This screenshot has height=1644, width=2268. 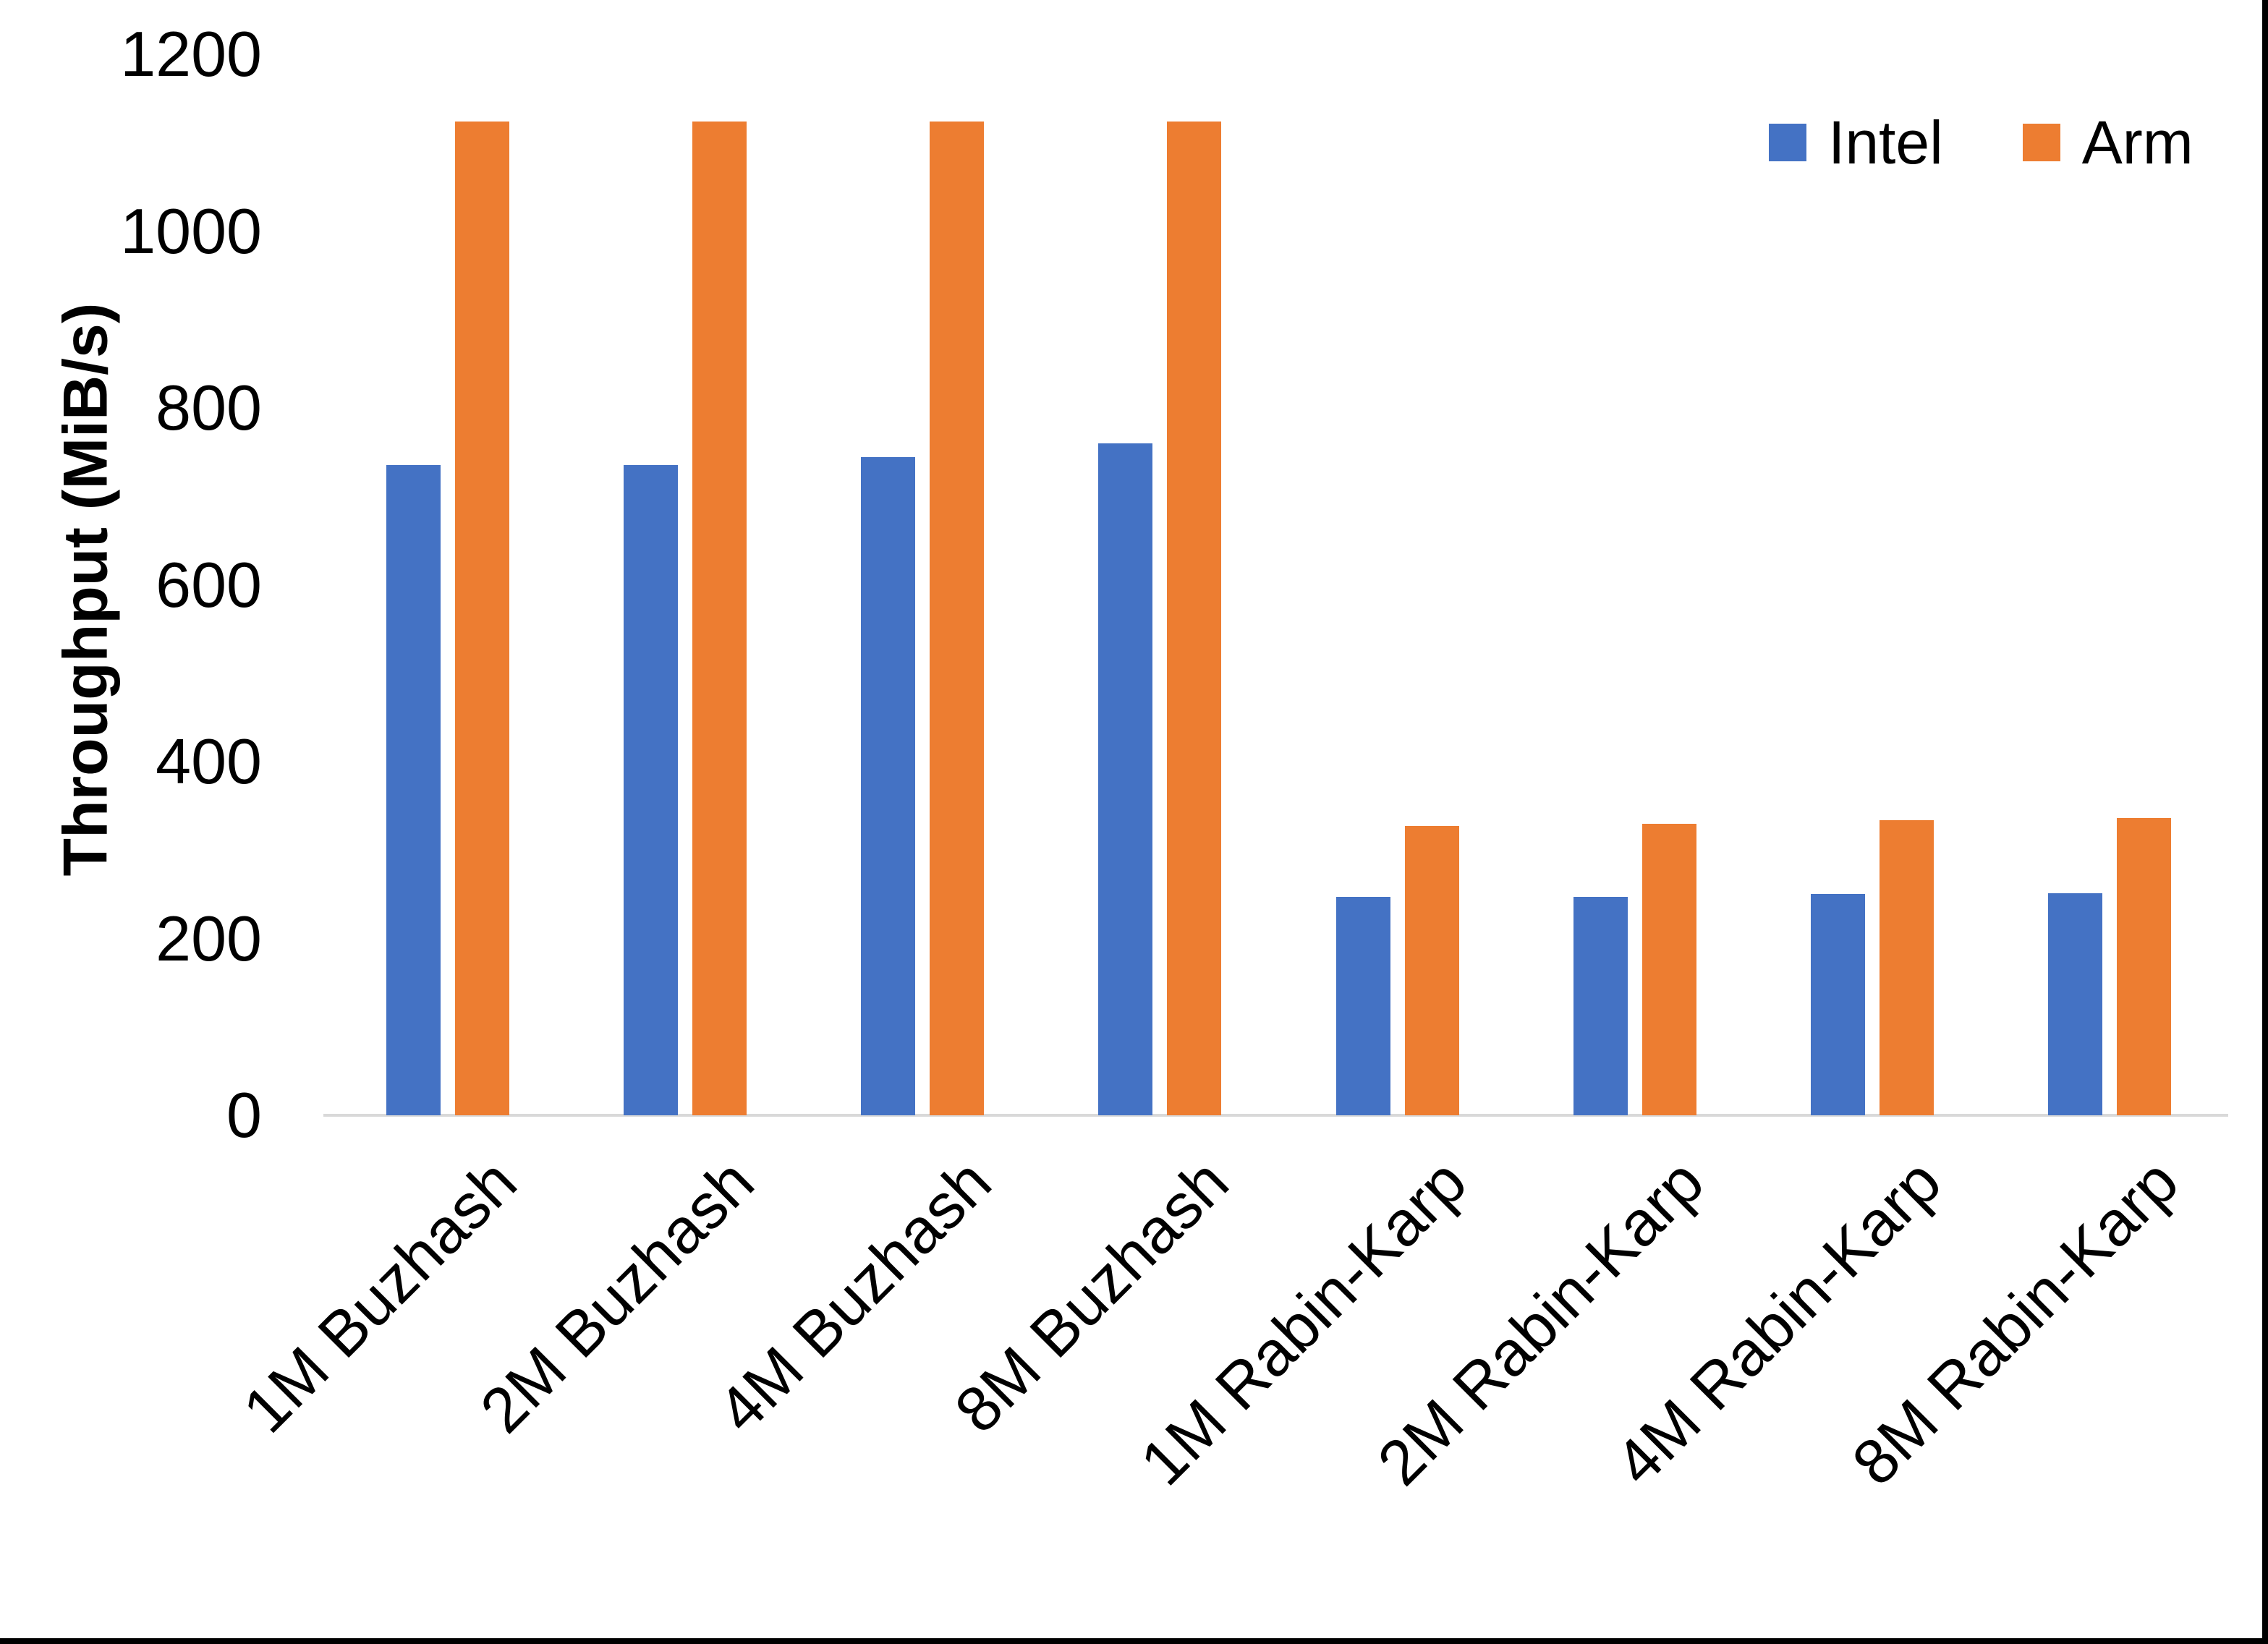 I want to click on legend-swatch-intel, so click(x=1787, y=142).